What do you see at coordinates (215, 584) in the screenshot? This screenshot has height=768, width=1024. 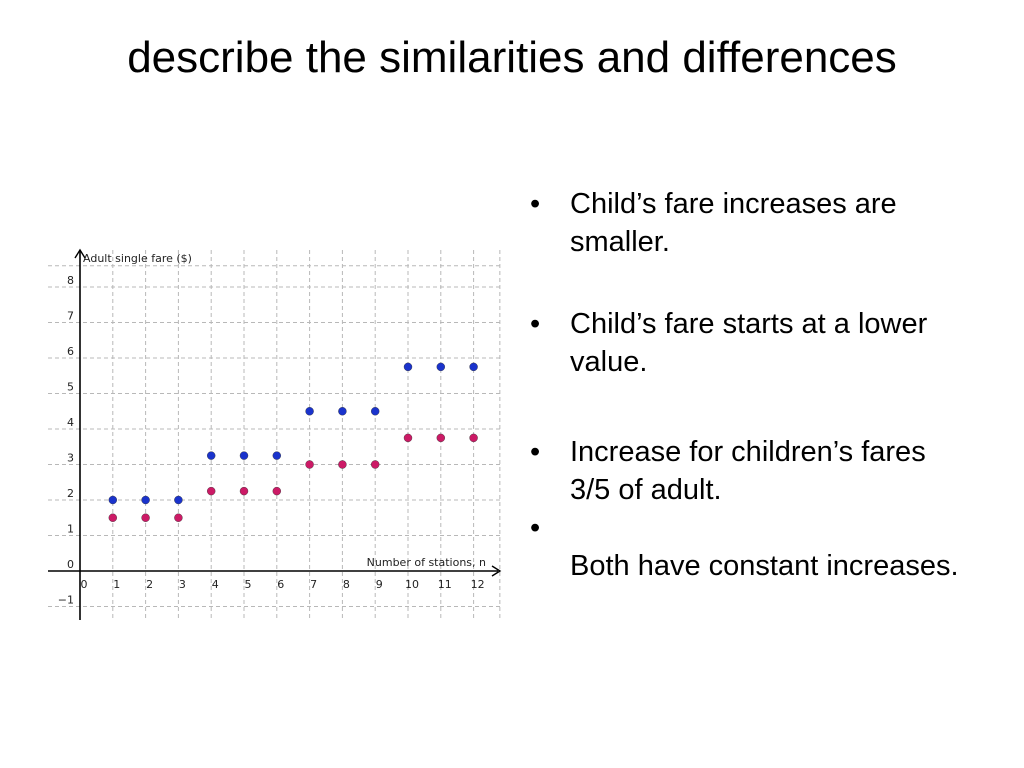 I see `x-tick-label: 4` at bounding box center [215, 584].